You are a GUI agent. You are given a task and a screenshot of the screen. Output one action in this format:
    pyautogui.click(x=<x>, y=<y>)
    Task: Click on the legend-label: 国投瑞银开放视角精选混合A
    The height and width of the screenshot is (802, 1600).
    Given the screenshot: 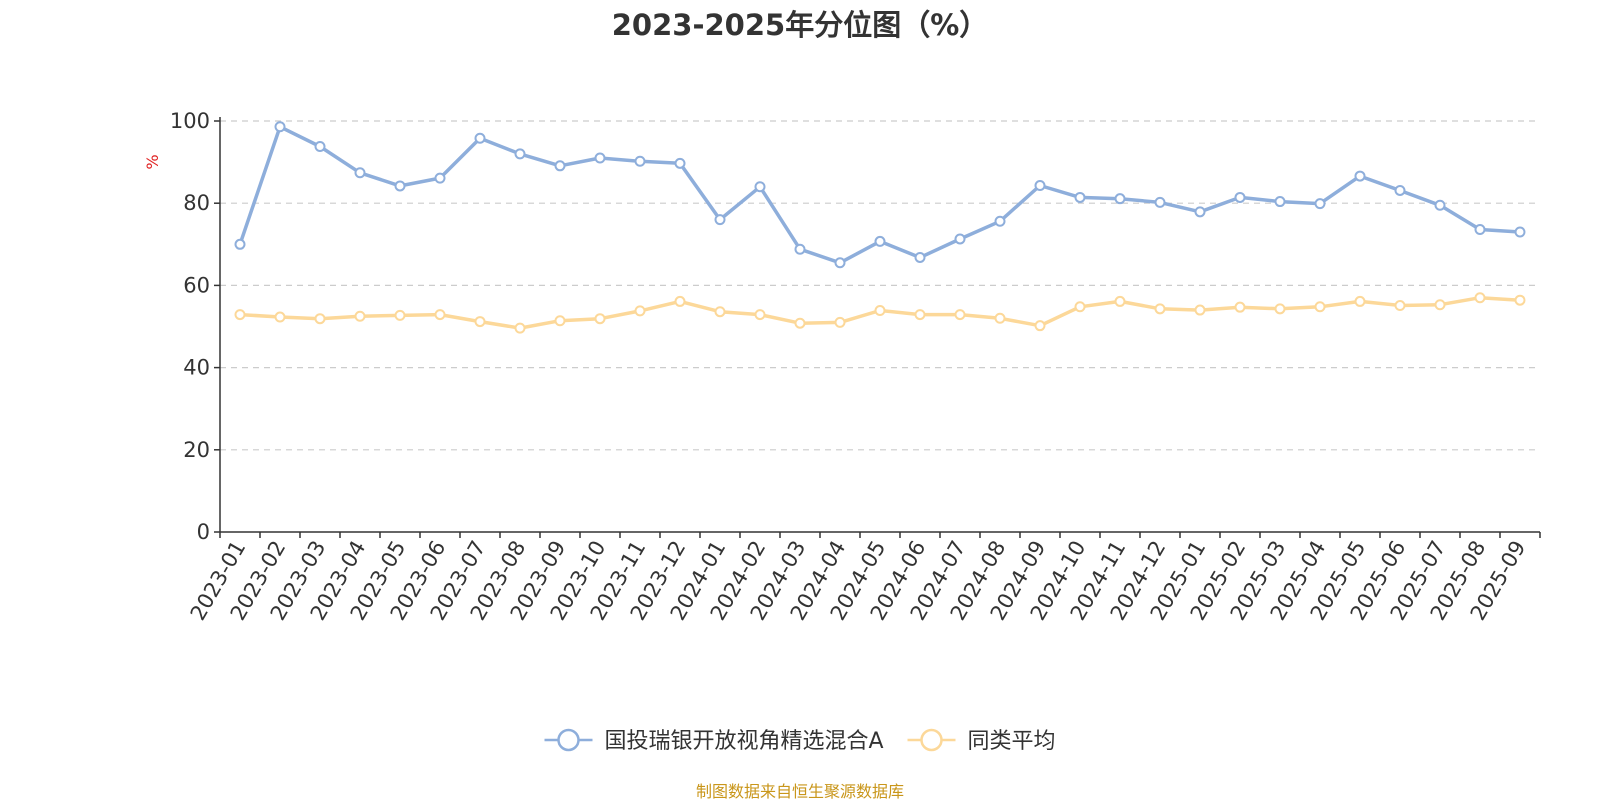 What is the action you would take?
    pyautogui.click(x=744, y=741)
    